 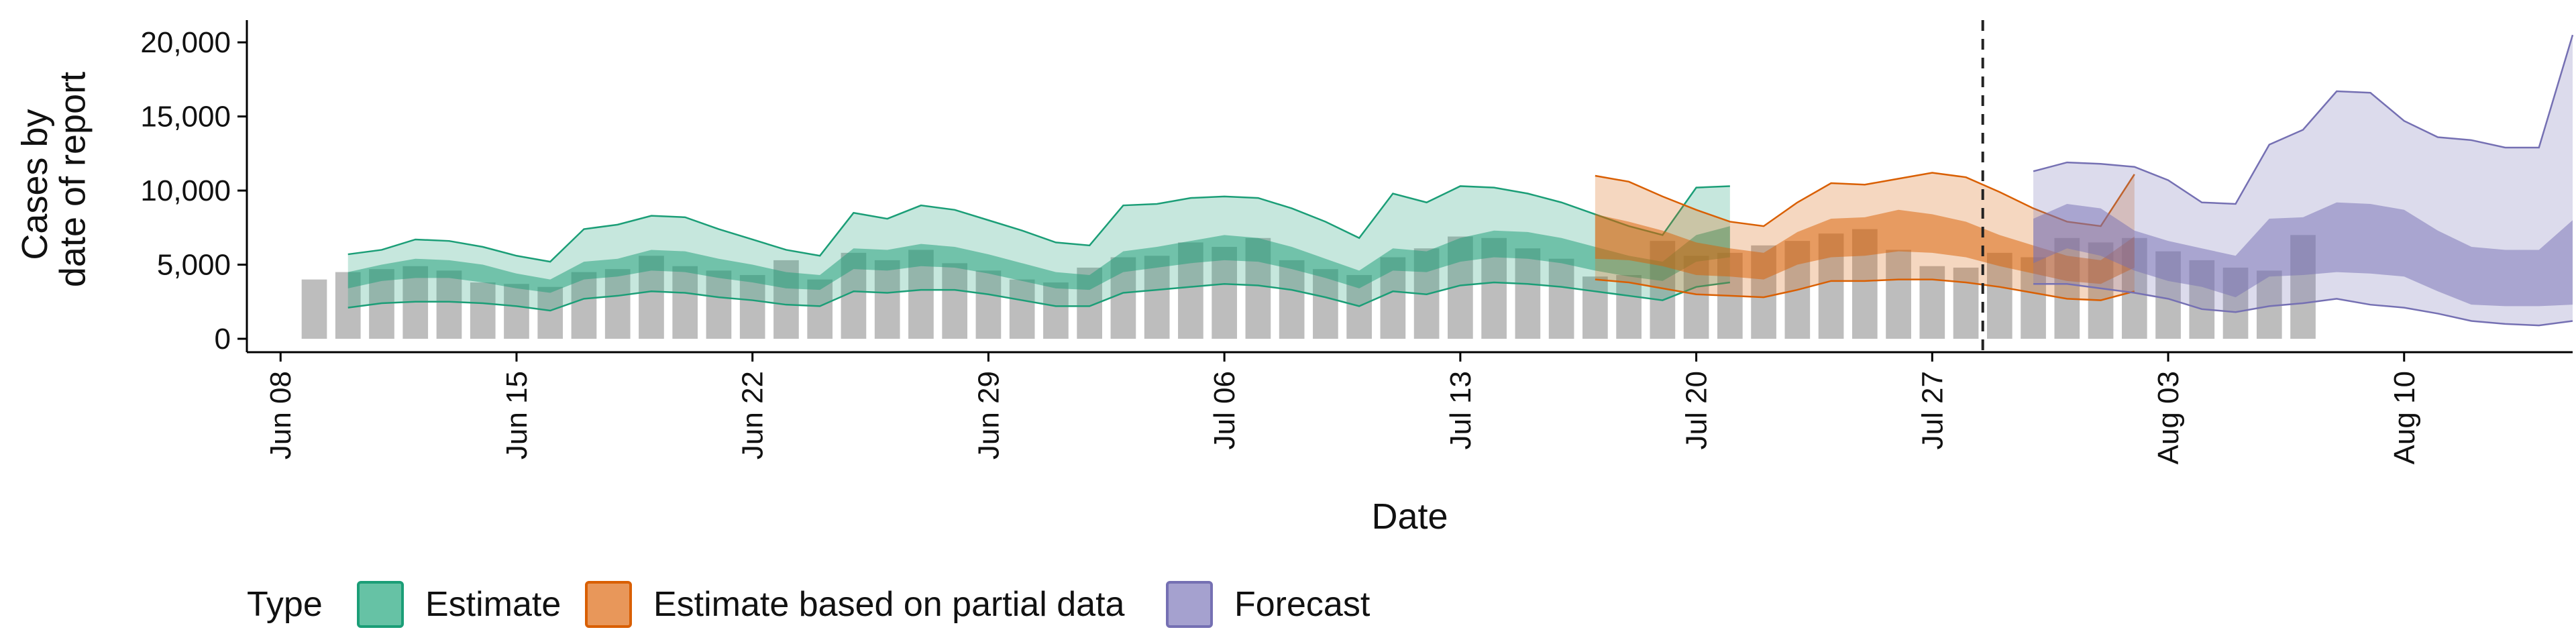 I want to click on legend-key-estimate-partial, so click(x=608, y=604).